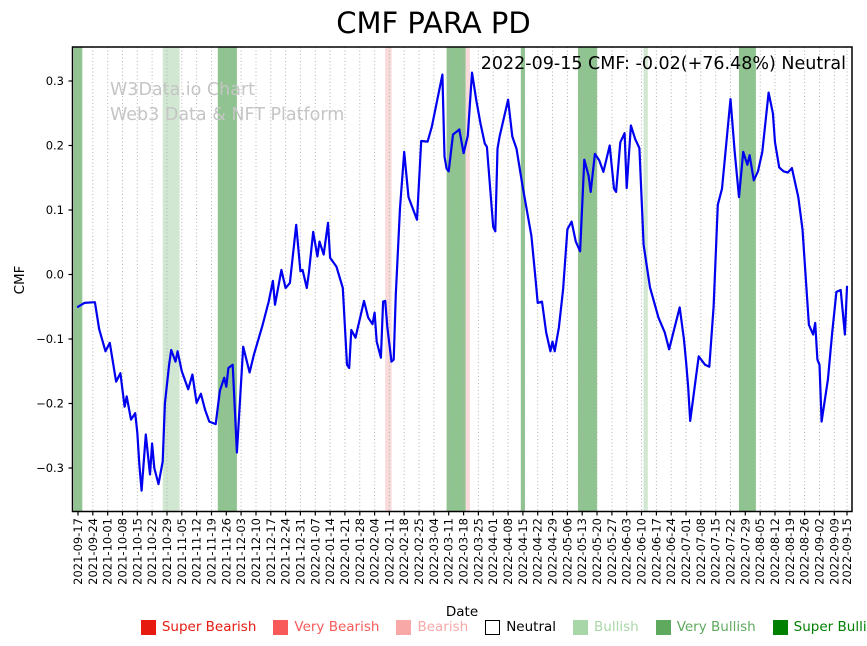  What do you see at coordinates (645, 279) in the screenshot?
I see `signal-band-bullish` at bounding box center [645, 279].